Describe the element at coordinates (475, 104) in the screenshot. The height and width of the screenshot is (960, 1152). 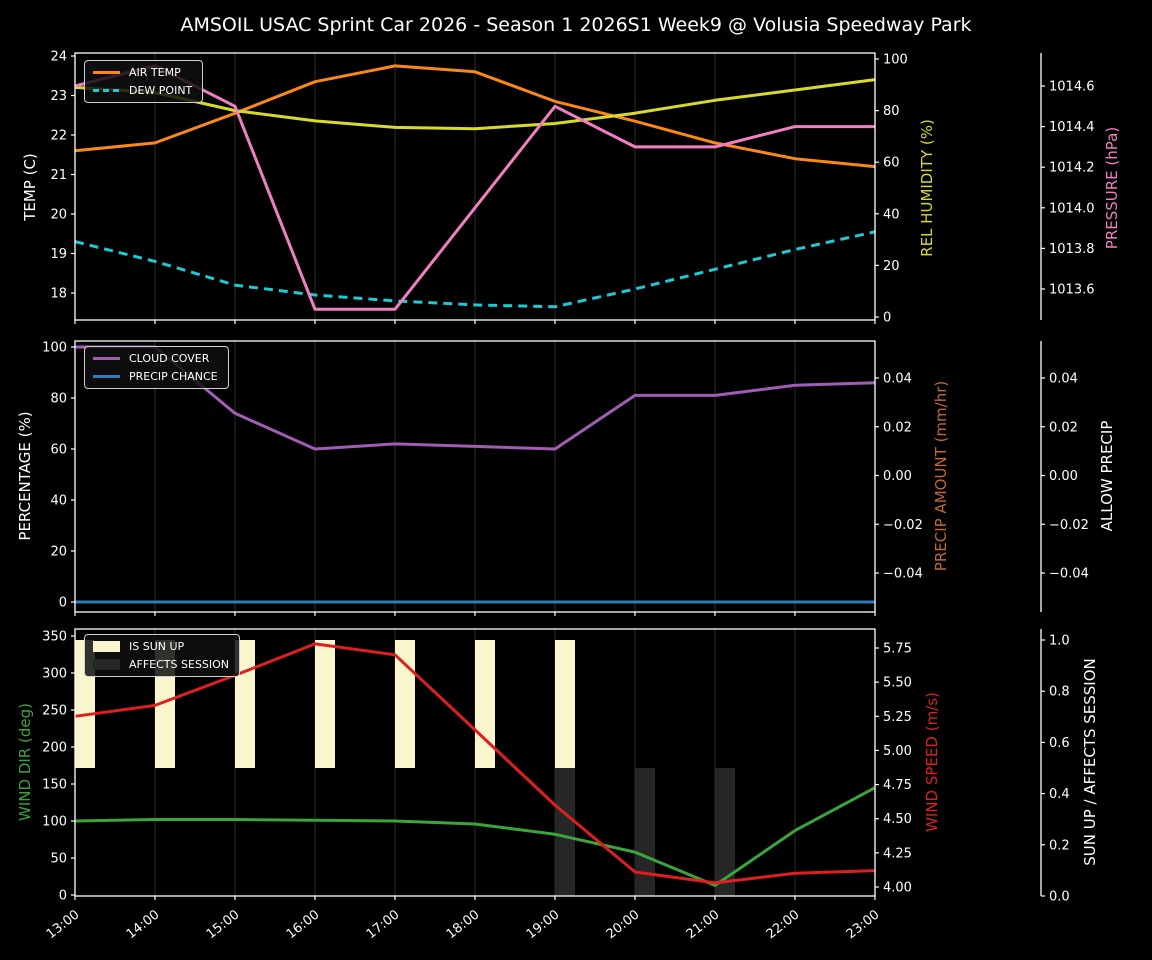
I see `rel-humidity-line` at that location.